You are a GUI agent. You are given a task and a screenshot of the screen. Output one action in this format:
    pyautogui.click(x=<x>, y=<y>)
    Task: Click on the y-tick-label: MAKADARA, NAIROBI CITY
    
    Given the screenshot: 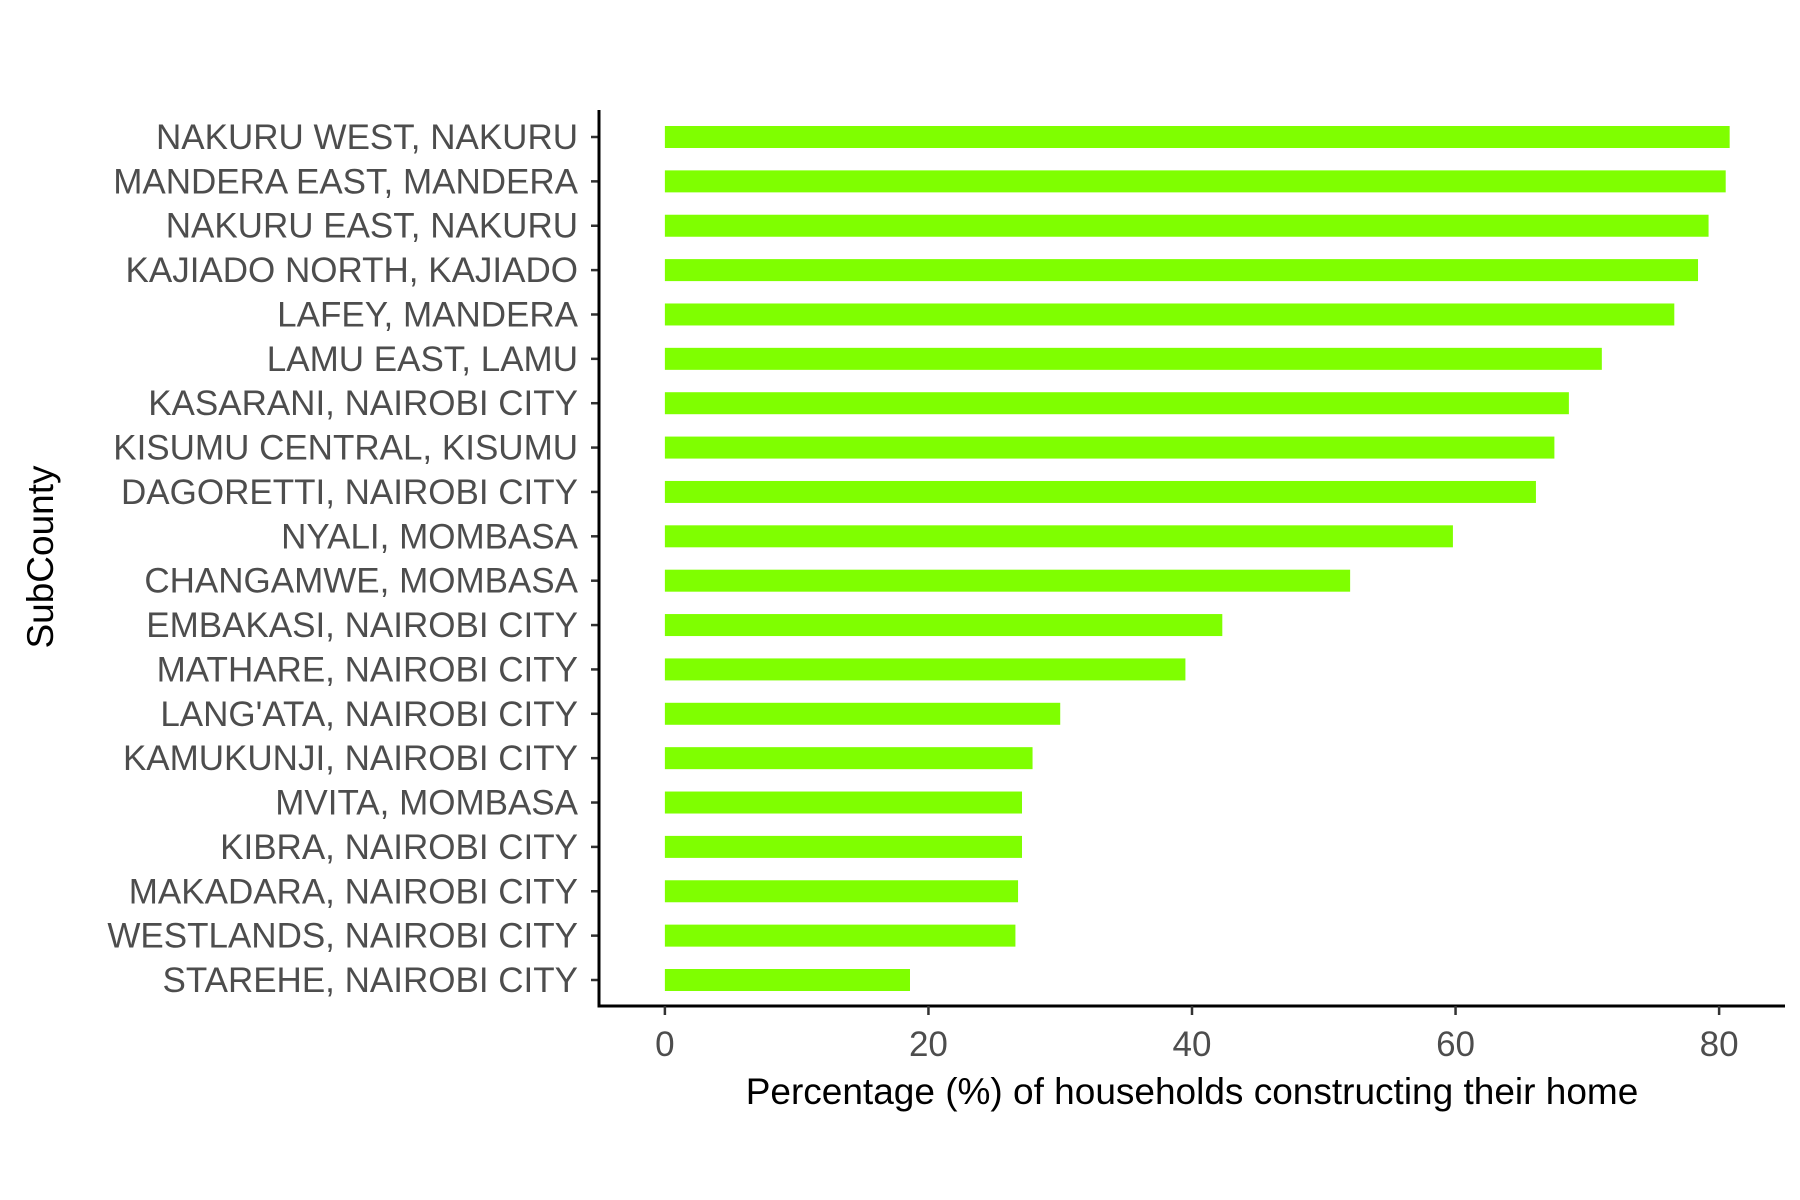 What is the action you would take?
    pyautogui.click(x=353, y=891)
    